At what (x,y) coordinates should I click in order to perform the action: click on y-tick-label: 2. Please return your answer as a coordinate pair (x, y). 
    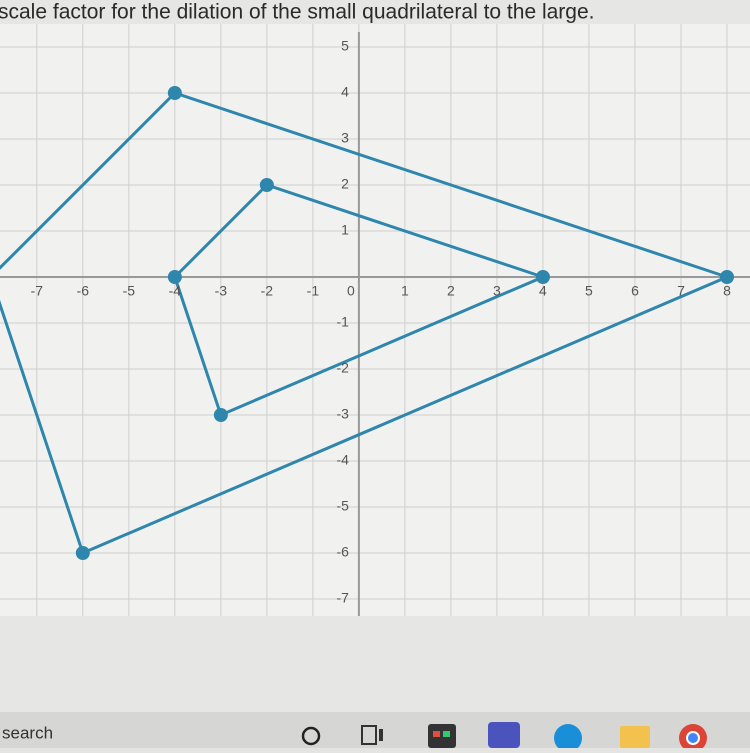
    Looking at the image, I should click on (345, 184).